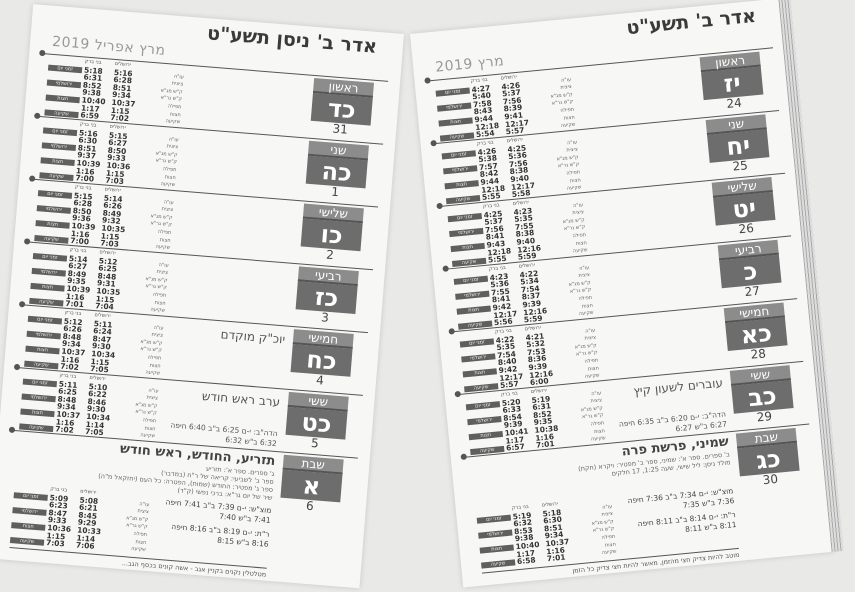 Image resolution: width=855 pixels, height=592 pixels. I want to click on day-tab: שני יח 25, so click(738, 144).